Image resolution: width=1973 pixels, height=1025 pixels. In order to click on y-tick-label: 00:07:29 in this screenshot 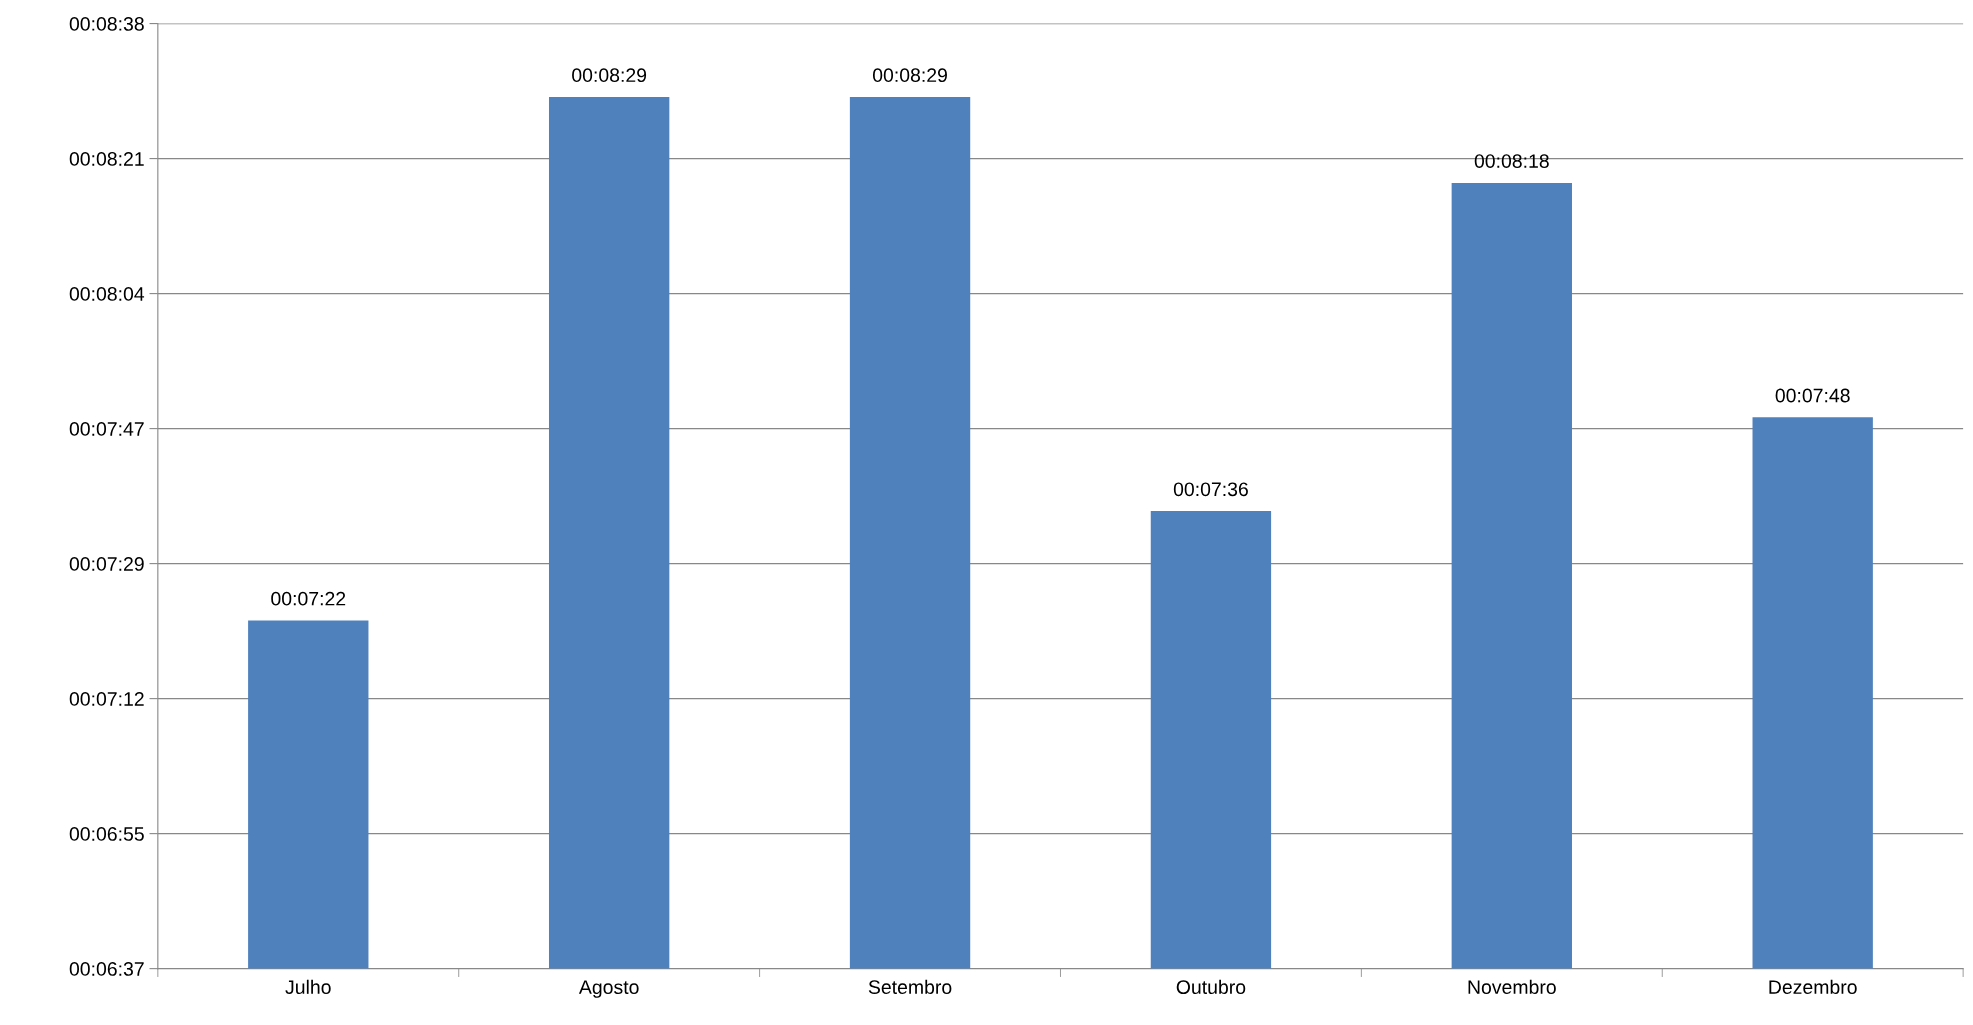, I will do `click(106, 564)`.